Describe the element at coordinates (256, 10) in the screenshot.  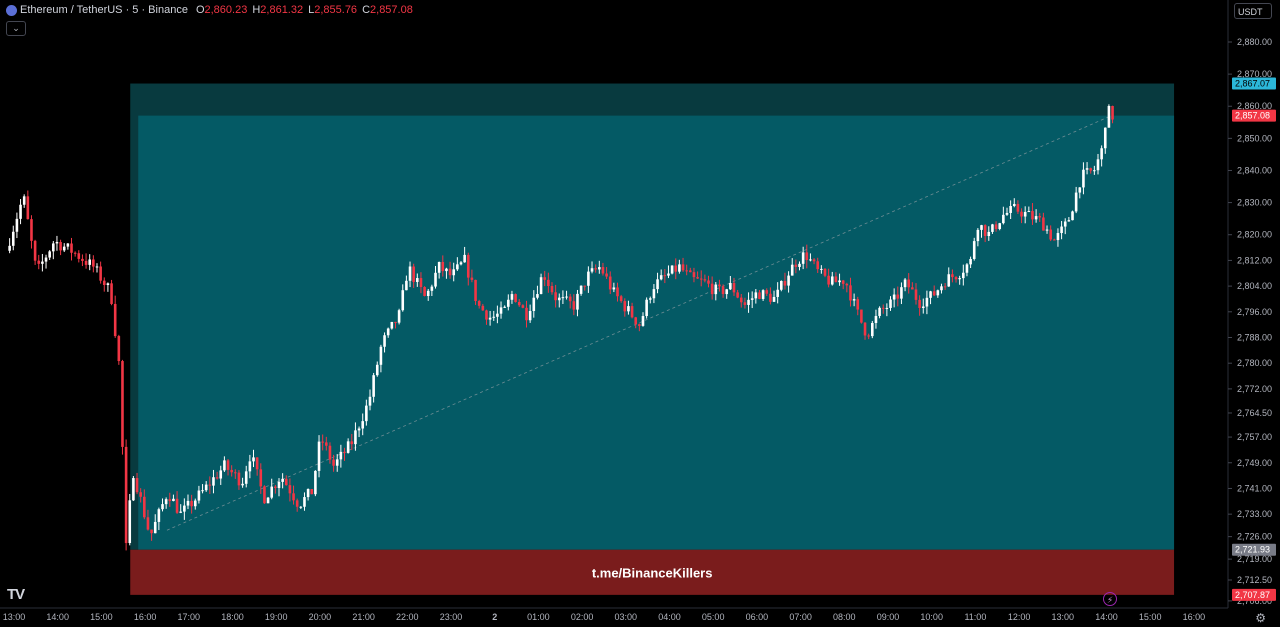
I see `ohlc-high-label: H` at that location.